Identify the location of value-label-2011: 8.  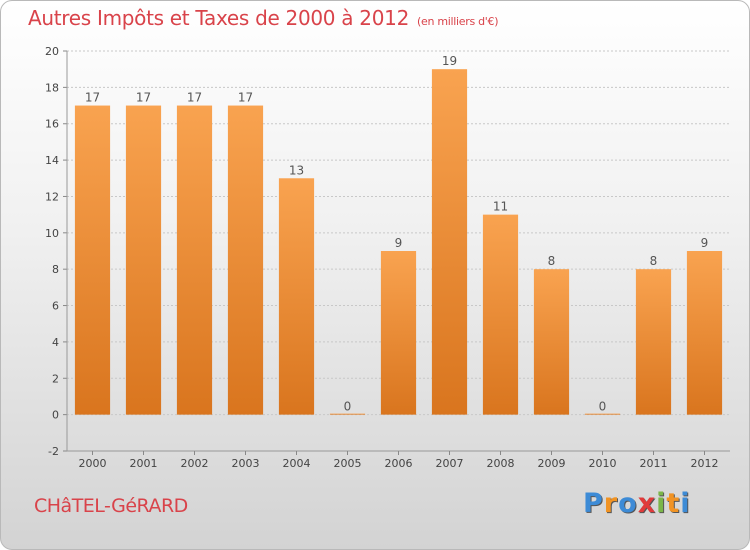
(654, 261).